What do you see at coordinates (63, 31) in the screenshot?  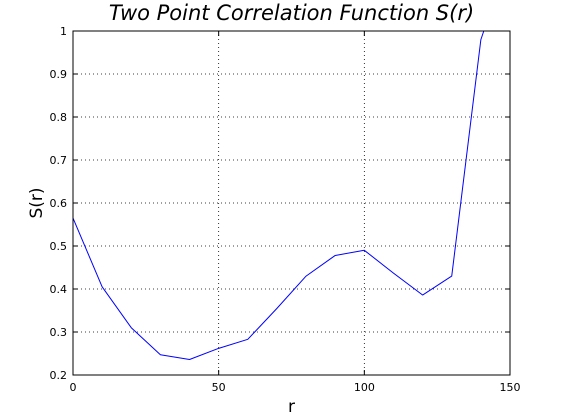 I see `y-tick-label: 1` at bounding box center [63, 31].